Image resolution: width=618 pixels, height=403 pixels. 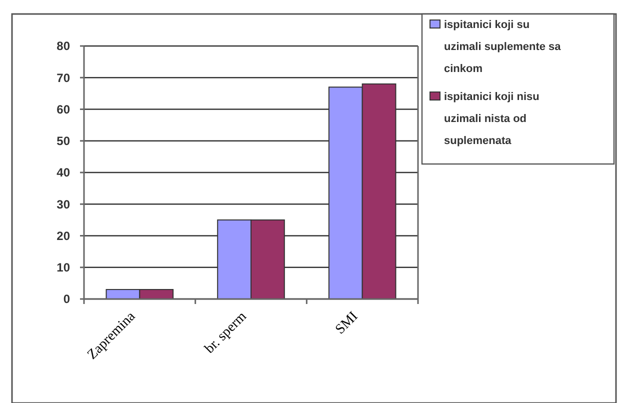 What do you see at coordinates (503, 47) in the screenshot?
I see `legend-label: ispitanici koji su uzimali suplemente sa cinkom` at bounding box center [503, 47].